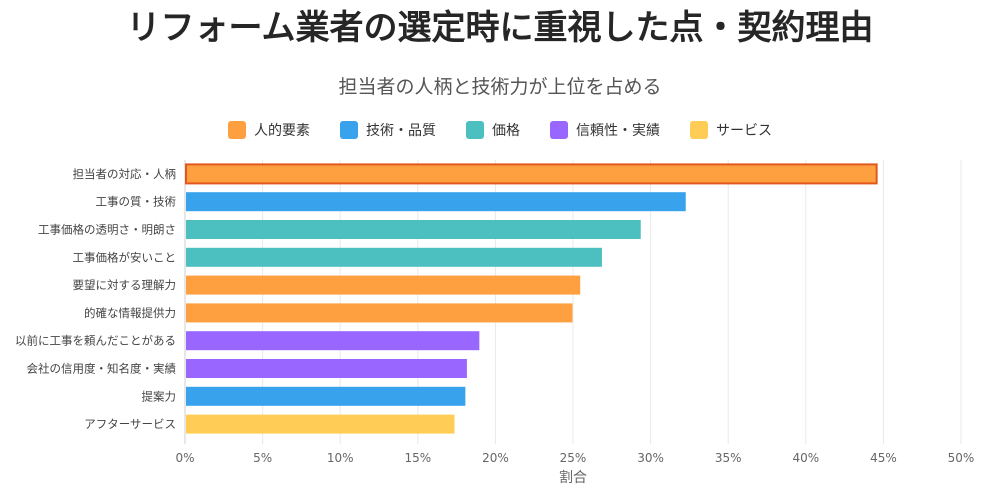 This screenshot has width=1000, height=490. What do you see at coordinates (136, 202) in the screenshot?
I see `category-label: 工事の質・技術` at bounding box center [136, 202].